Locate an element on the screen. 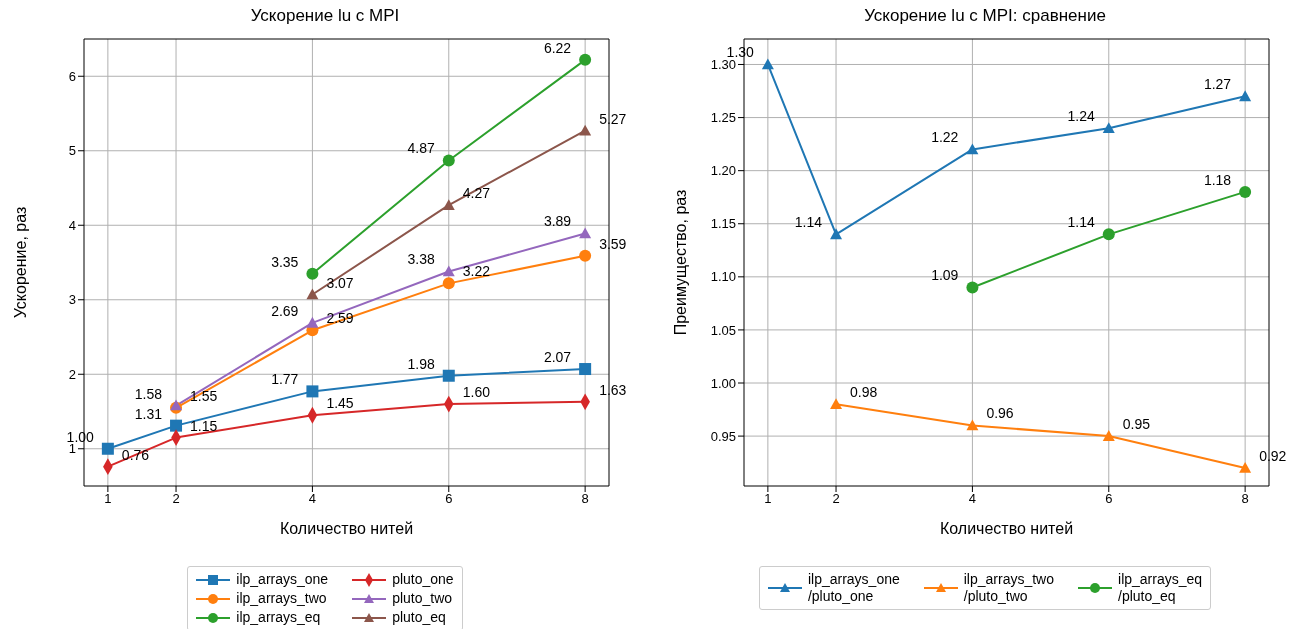 This screenshot has width=1315, height=629. y-tick-label: 1.20 is located at coordinates (723, 171).